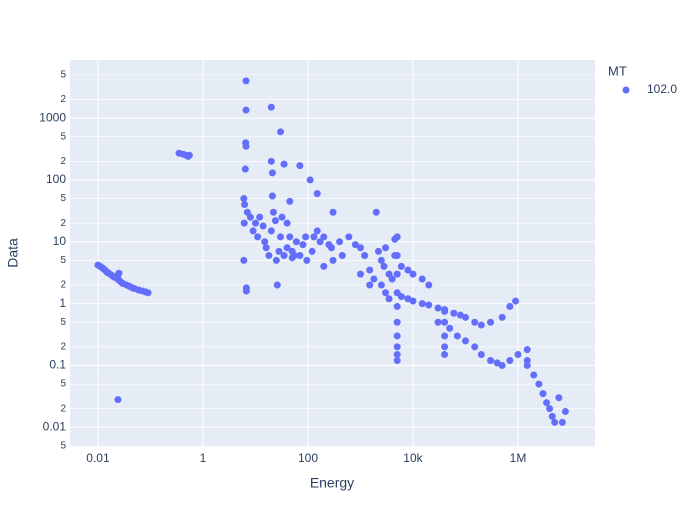 This screenshot has width=700, height=505. I want to click on legend-label: 102.0, so click(662, 89).